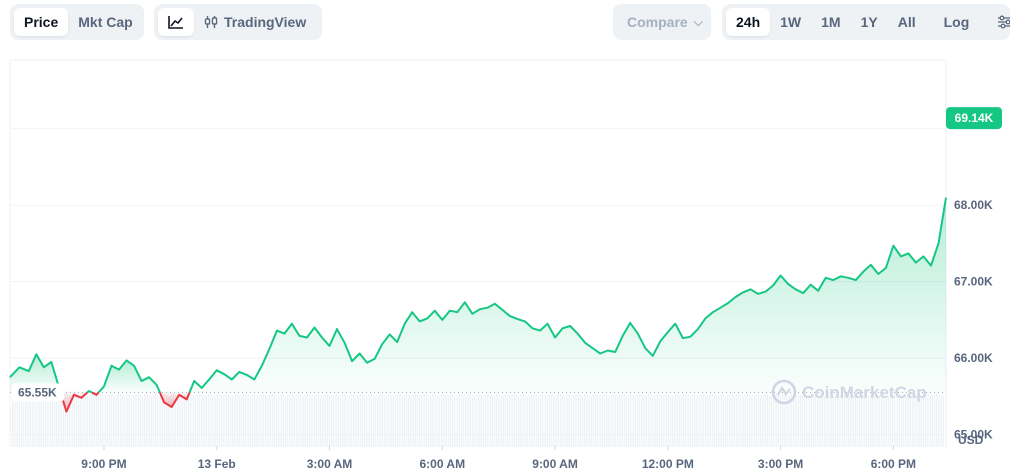 Image resolution: width=1010 pixels, height=472 pixels. Describe the element at coordinates (105, 22) in the screenshot. I see `mkt-cap-tab: Mkt Cap` at that location.